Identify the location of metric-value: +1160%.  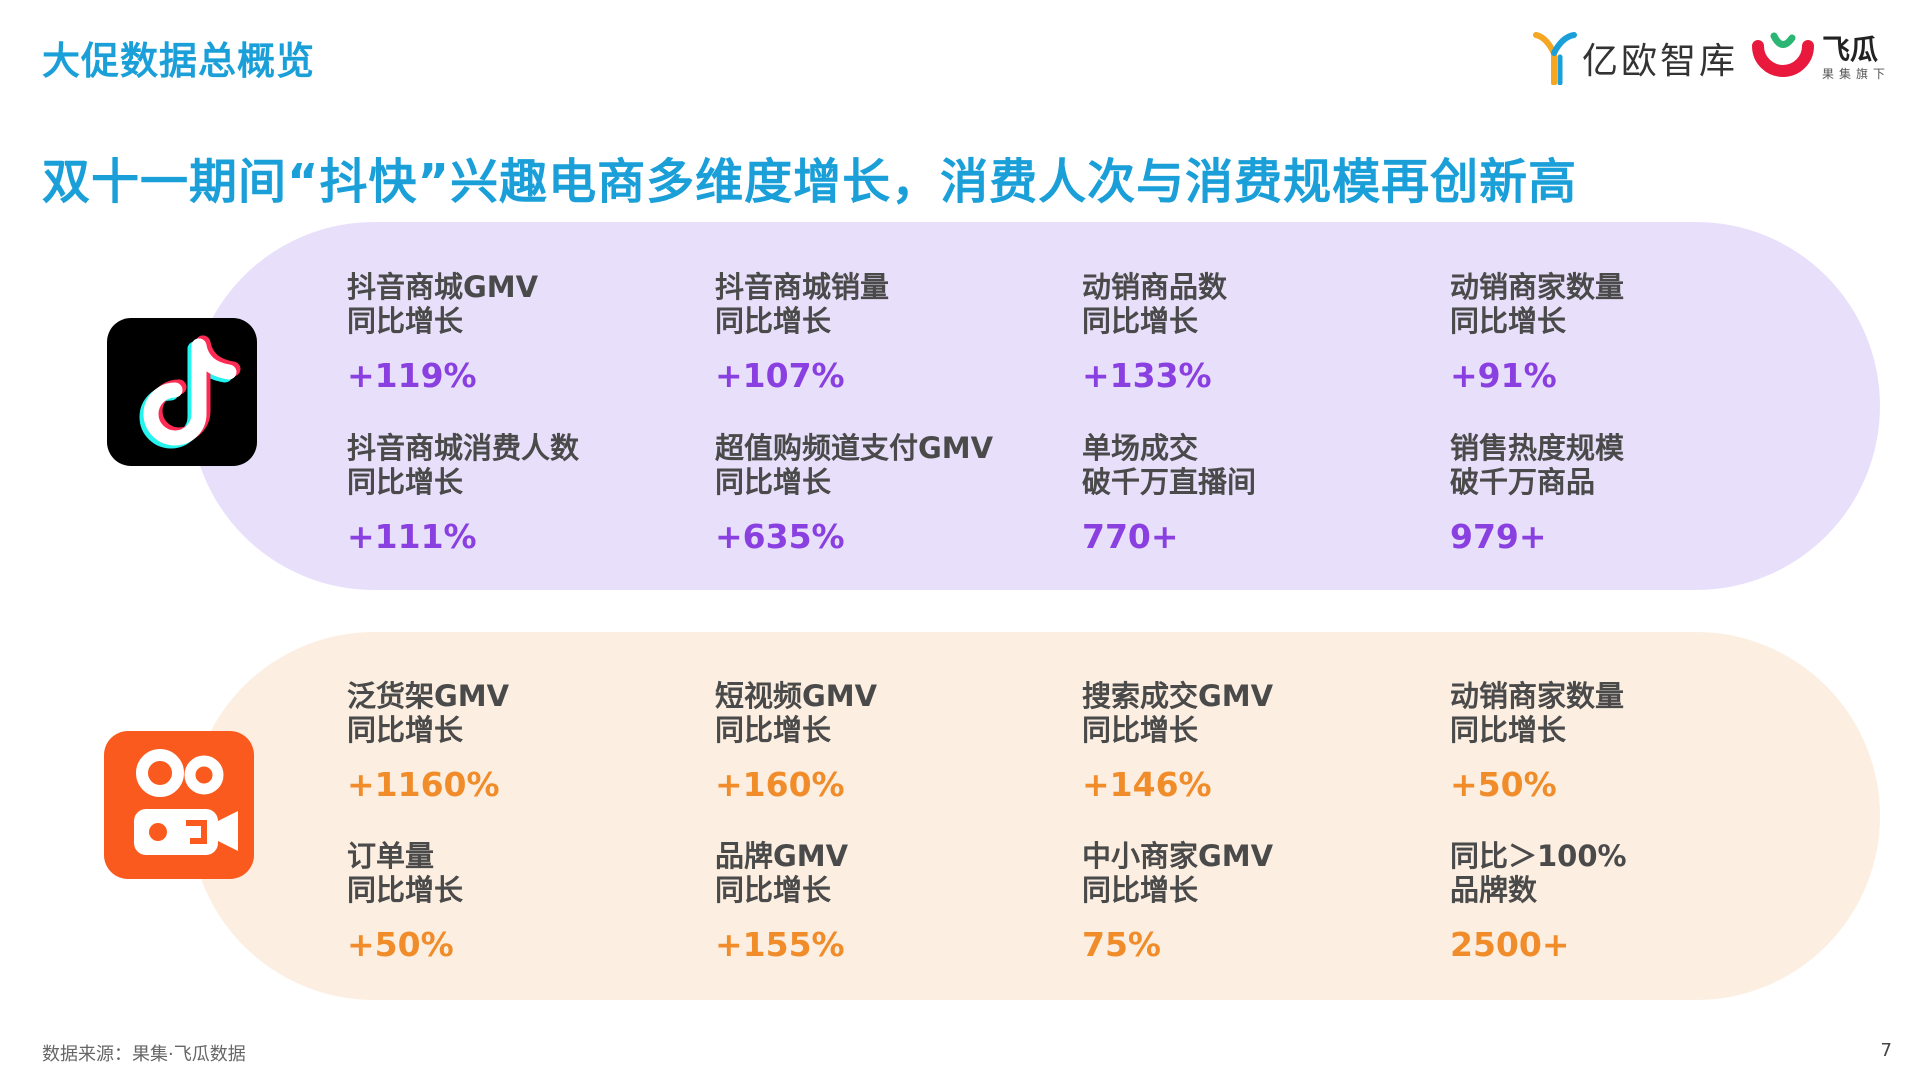
(423, 784).